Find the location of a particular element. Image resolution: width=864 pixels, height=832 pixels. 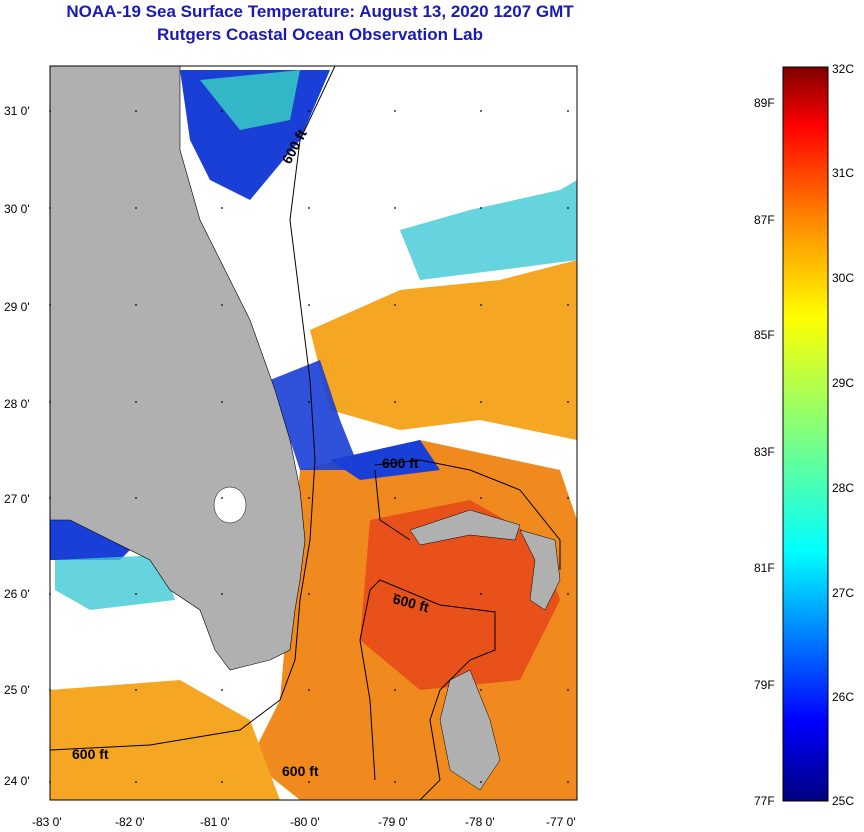

celsius-label: 29C is located at coordinates (843, 383).